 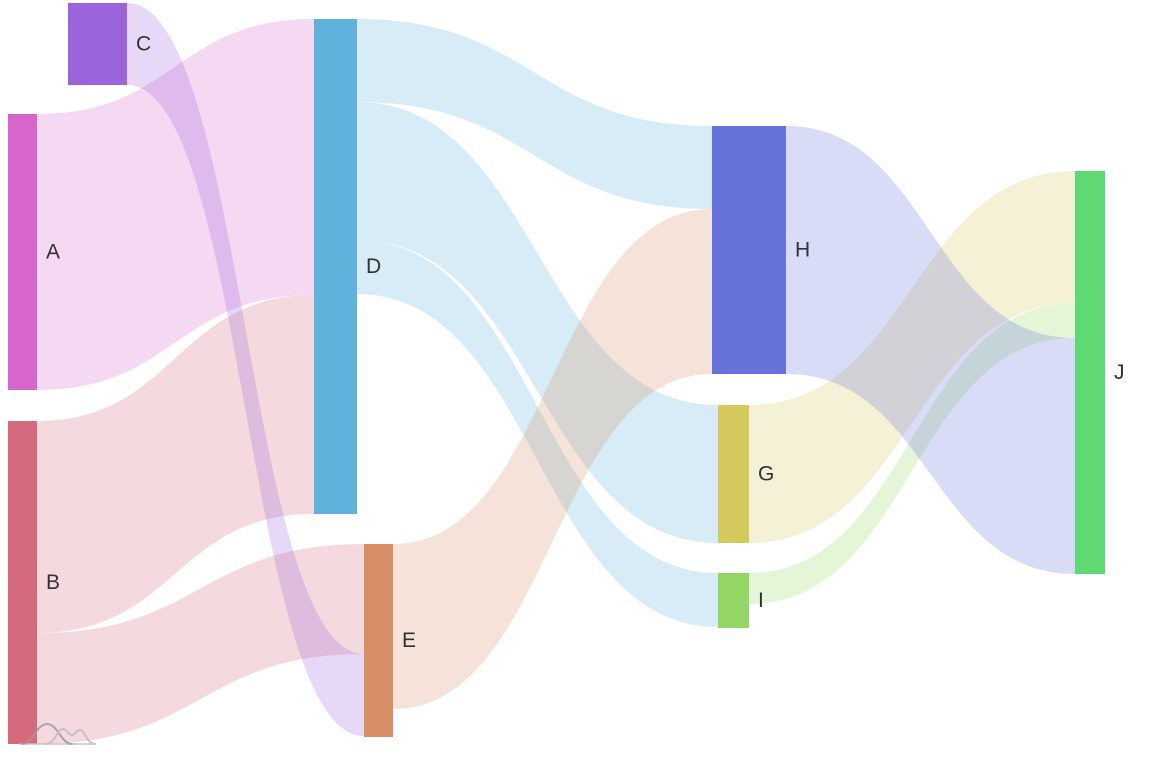 I want to click on node-G, so click(x=733, y=474).